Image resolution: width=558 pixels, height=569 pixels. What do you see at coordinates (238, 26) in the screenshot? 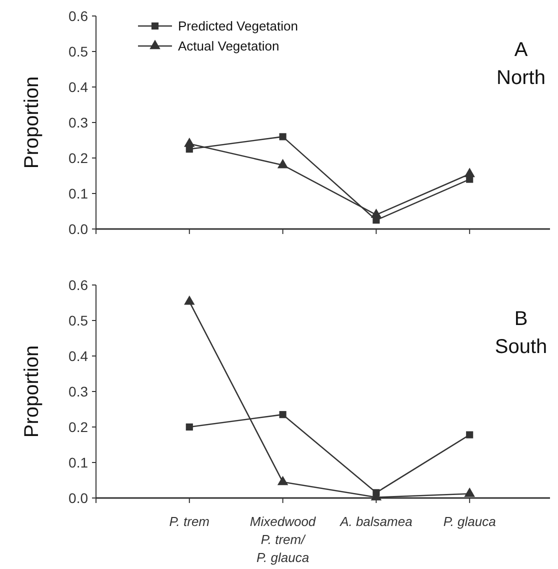
I see `legend-label: Predicted Vegetation` at bounding box center [238, 26].